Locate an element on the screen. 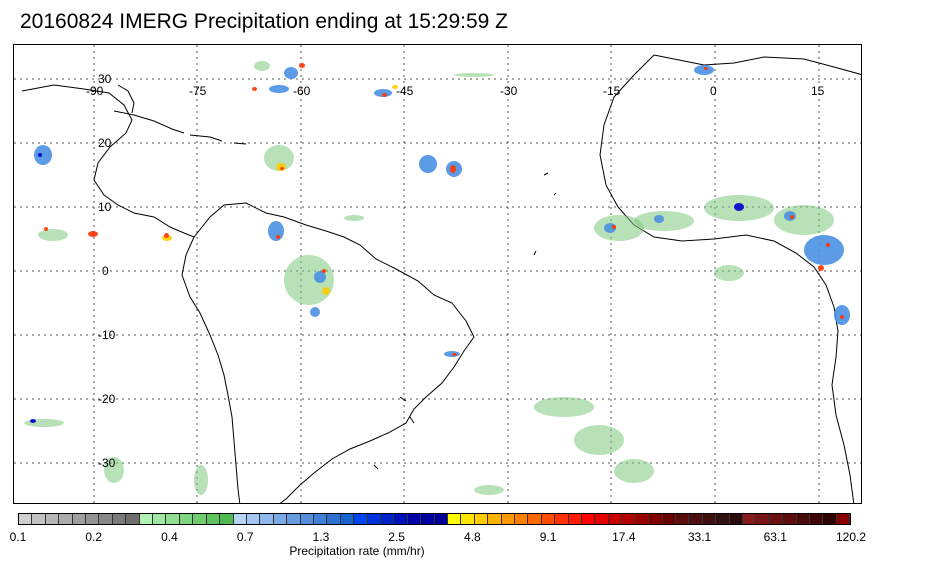  colorbar-tick-label: 63.1 is located at coordinates (775, 537).